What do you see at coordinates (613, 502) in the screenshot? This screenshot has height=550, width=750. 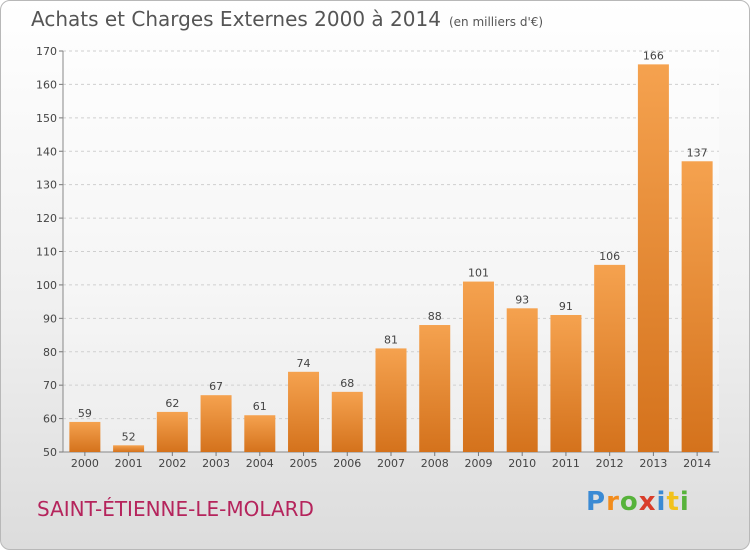 I see `logo-letter: r` at bounding box center [613, 502].